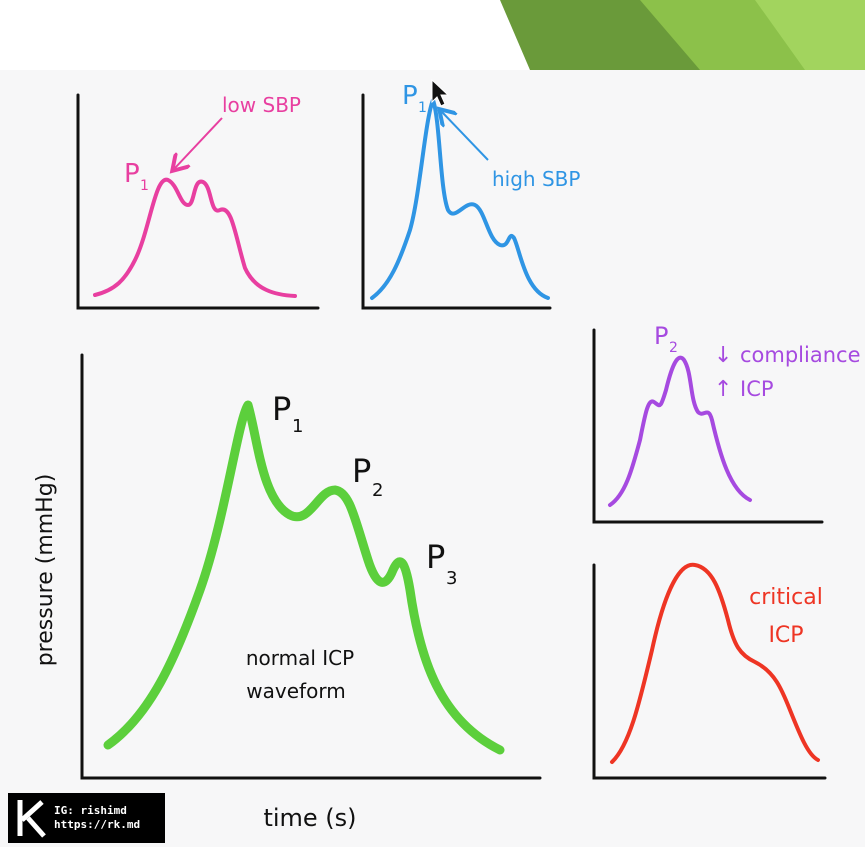  Describe the element at coordinates (465, 136) in the screenshot. I see `high-sbp-arrow` at that location.